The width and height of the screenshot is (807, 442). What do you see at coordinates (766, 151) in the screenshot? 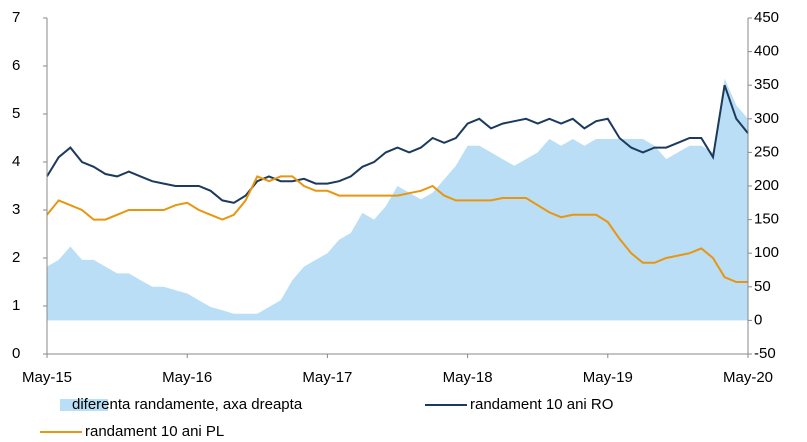
I see `y2-tick-label: 250` at bounding box center [766, 151].